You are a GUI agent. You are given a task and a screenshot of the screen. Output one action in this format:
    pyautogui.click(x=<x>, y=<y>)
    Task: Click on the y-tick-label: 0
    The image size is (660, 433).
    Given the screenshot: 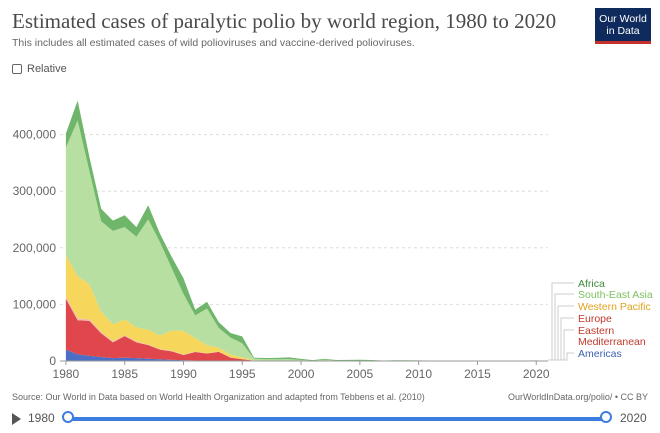 What is the action you would take?
    pyautogui.click(x=52, y=361)
    